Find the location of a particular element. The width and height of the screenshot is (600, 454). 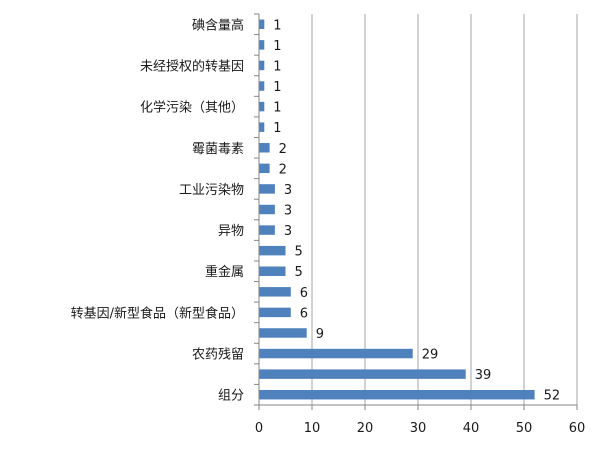

category-label: 异物 is located at coordinates (231, 231).